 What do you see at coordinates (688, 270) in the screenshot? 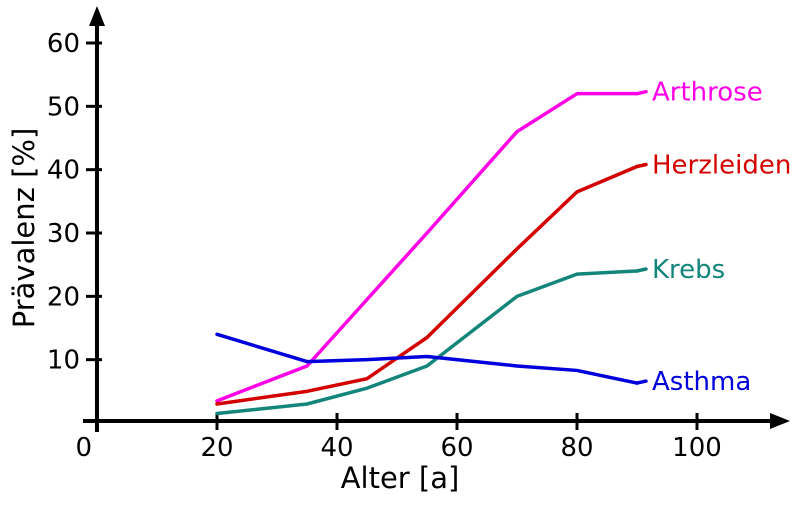
I see `series-label-krebs: Krebs` at bounding box center [688, 270].